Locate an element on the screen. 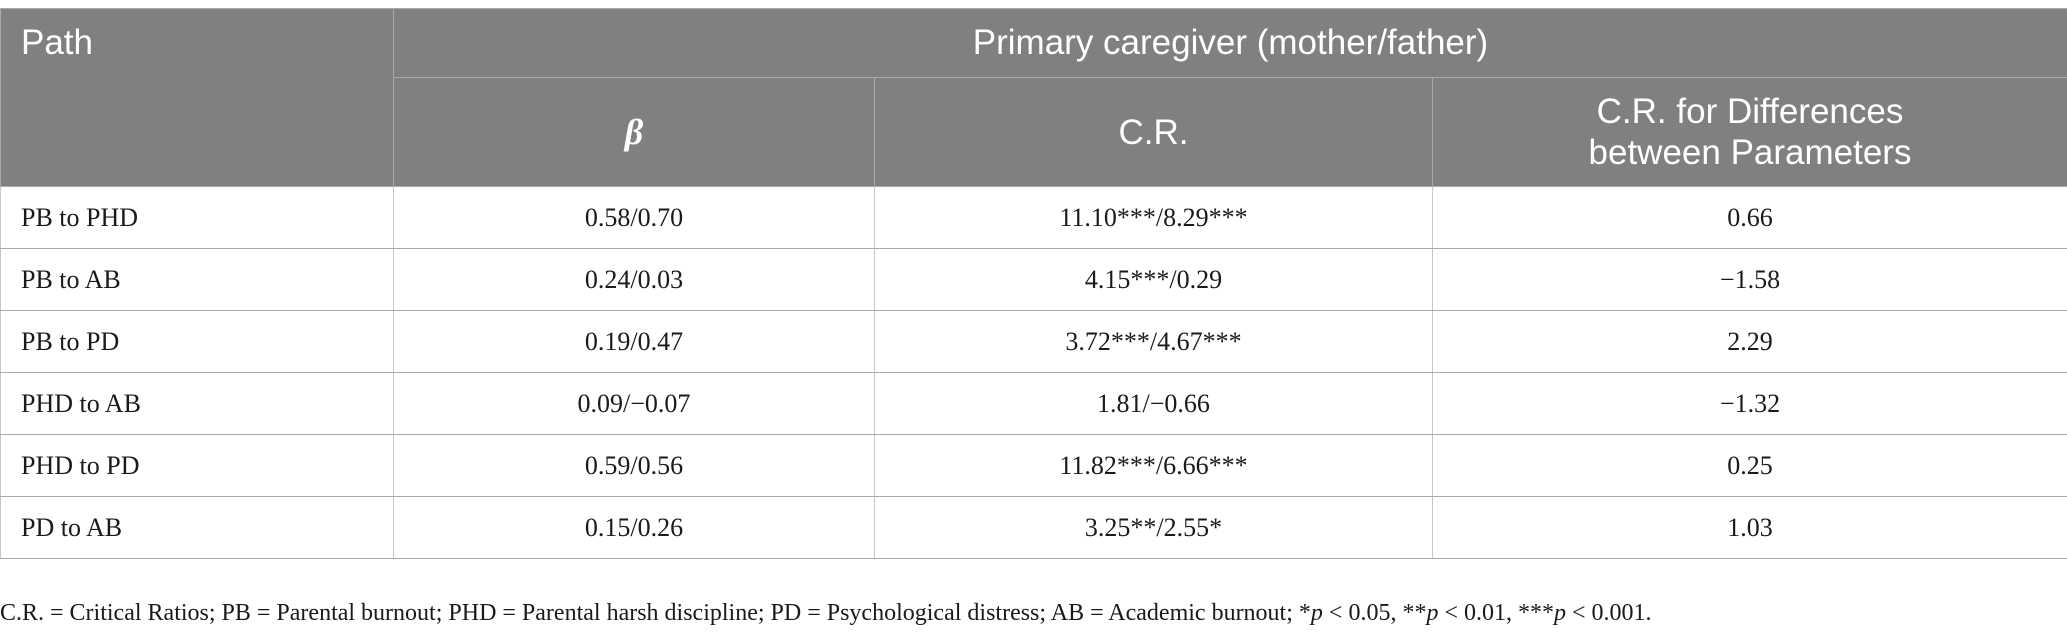  cr-difference-column-header: C.R. for Differences between Parameters is located at coordinates (1749, 132).